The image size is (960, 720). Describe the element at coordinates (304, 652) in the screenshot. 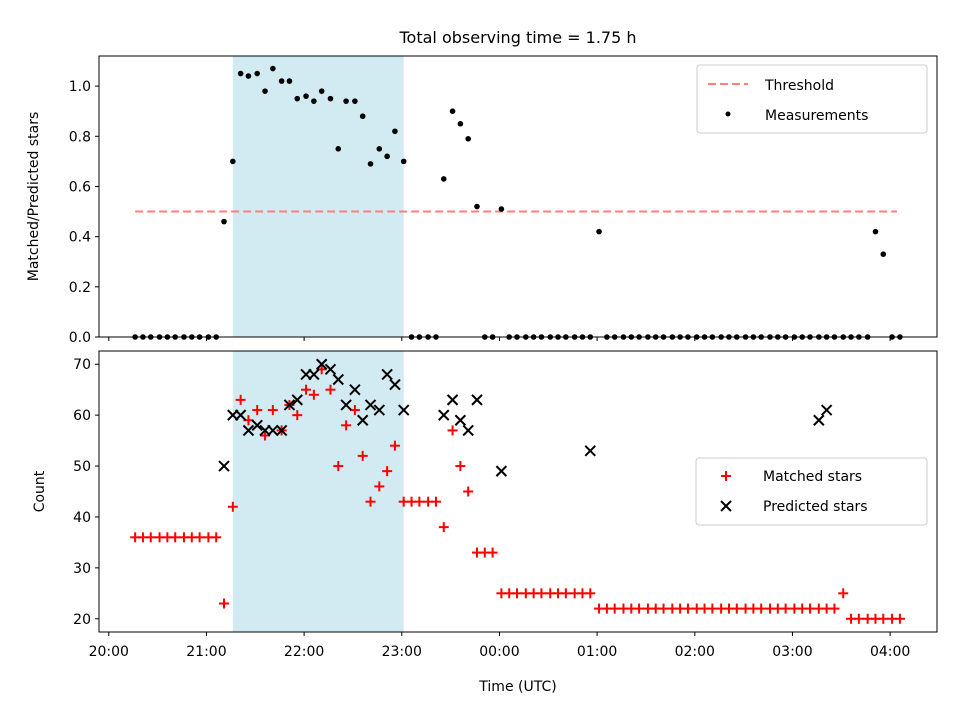

I see `x-tick-label: 22:00` at that location.